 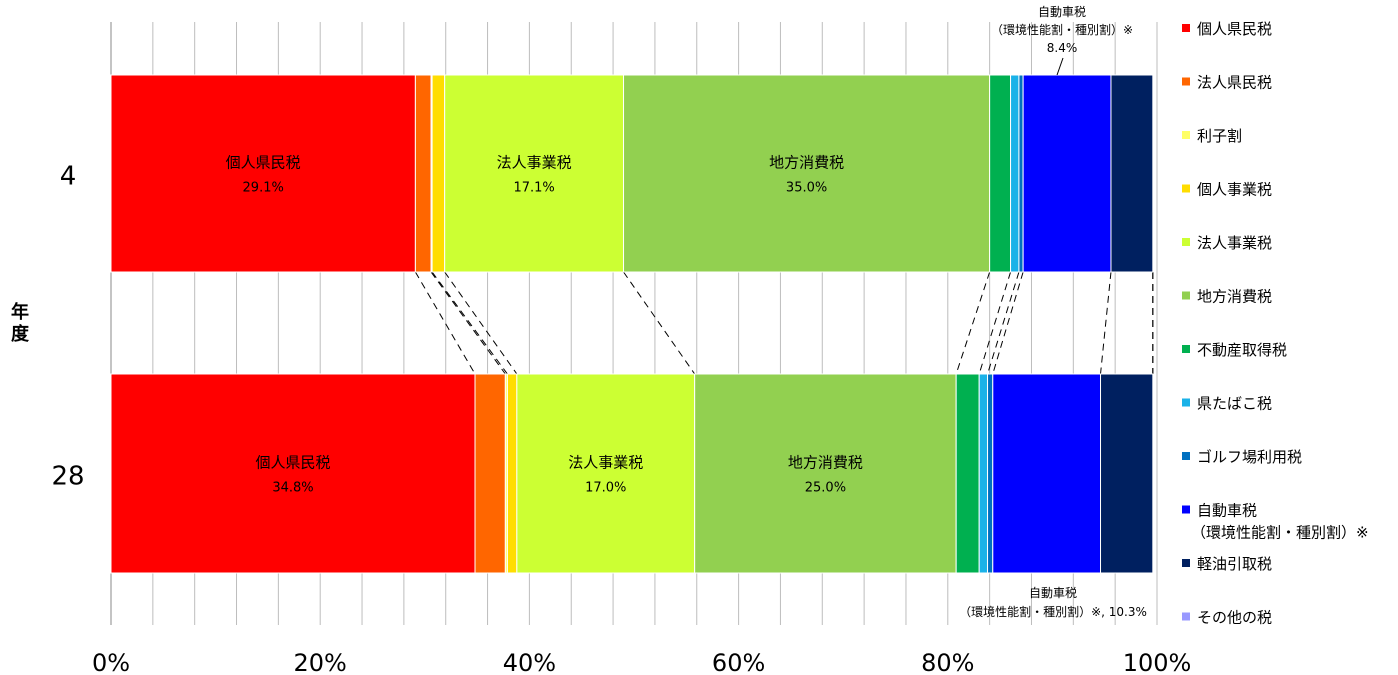 What do you see at coordinates (1062, 48) in the screenshot?
I see `annotation-text: 8.4%` at bounding box center [1062, 48].